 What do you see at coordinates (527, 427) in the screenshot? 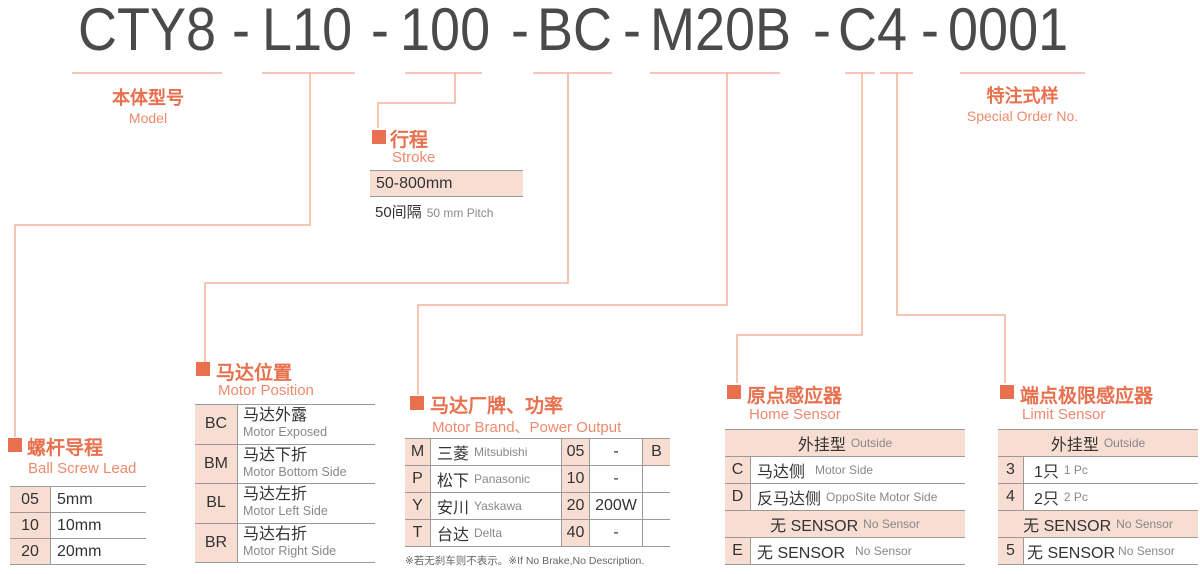
I see `motor-brand-subtitle: Motor Brand、Power Output` at bounding box center [527, 427].